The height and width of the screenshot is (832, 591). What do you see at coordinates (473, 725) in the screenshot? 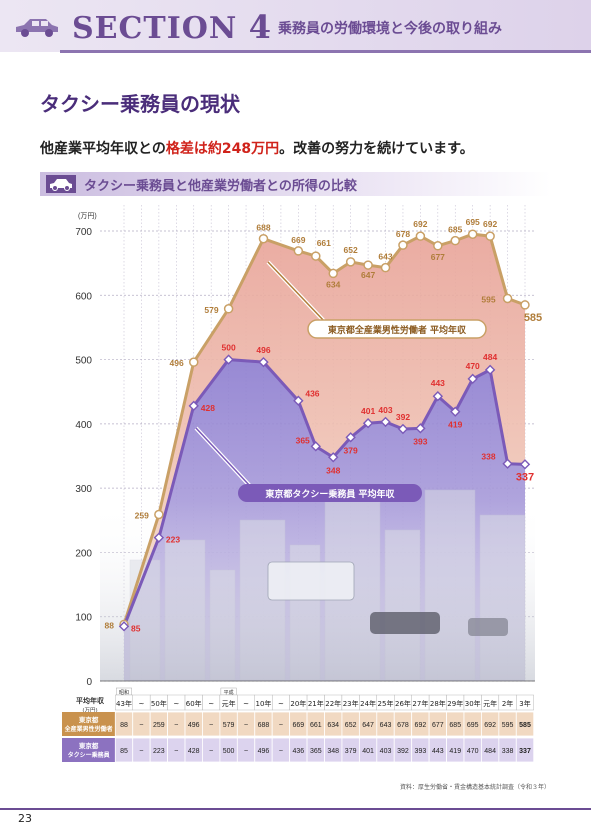
I see `table-cell: 695` at bounding box center [473, 725].